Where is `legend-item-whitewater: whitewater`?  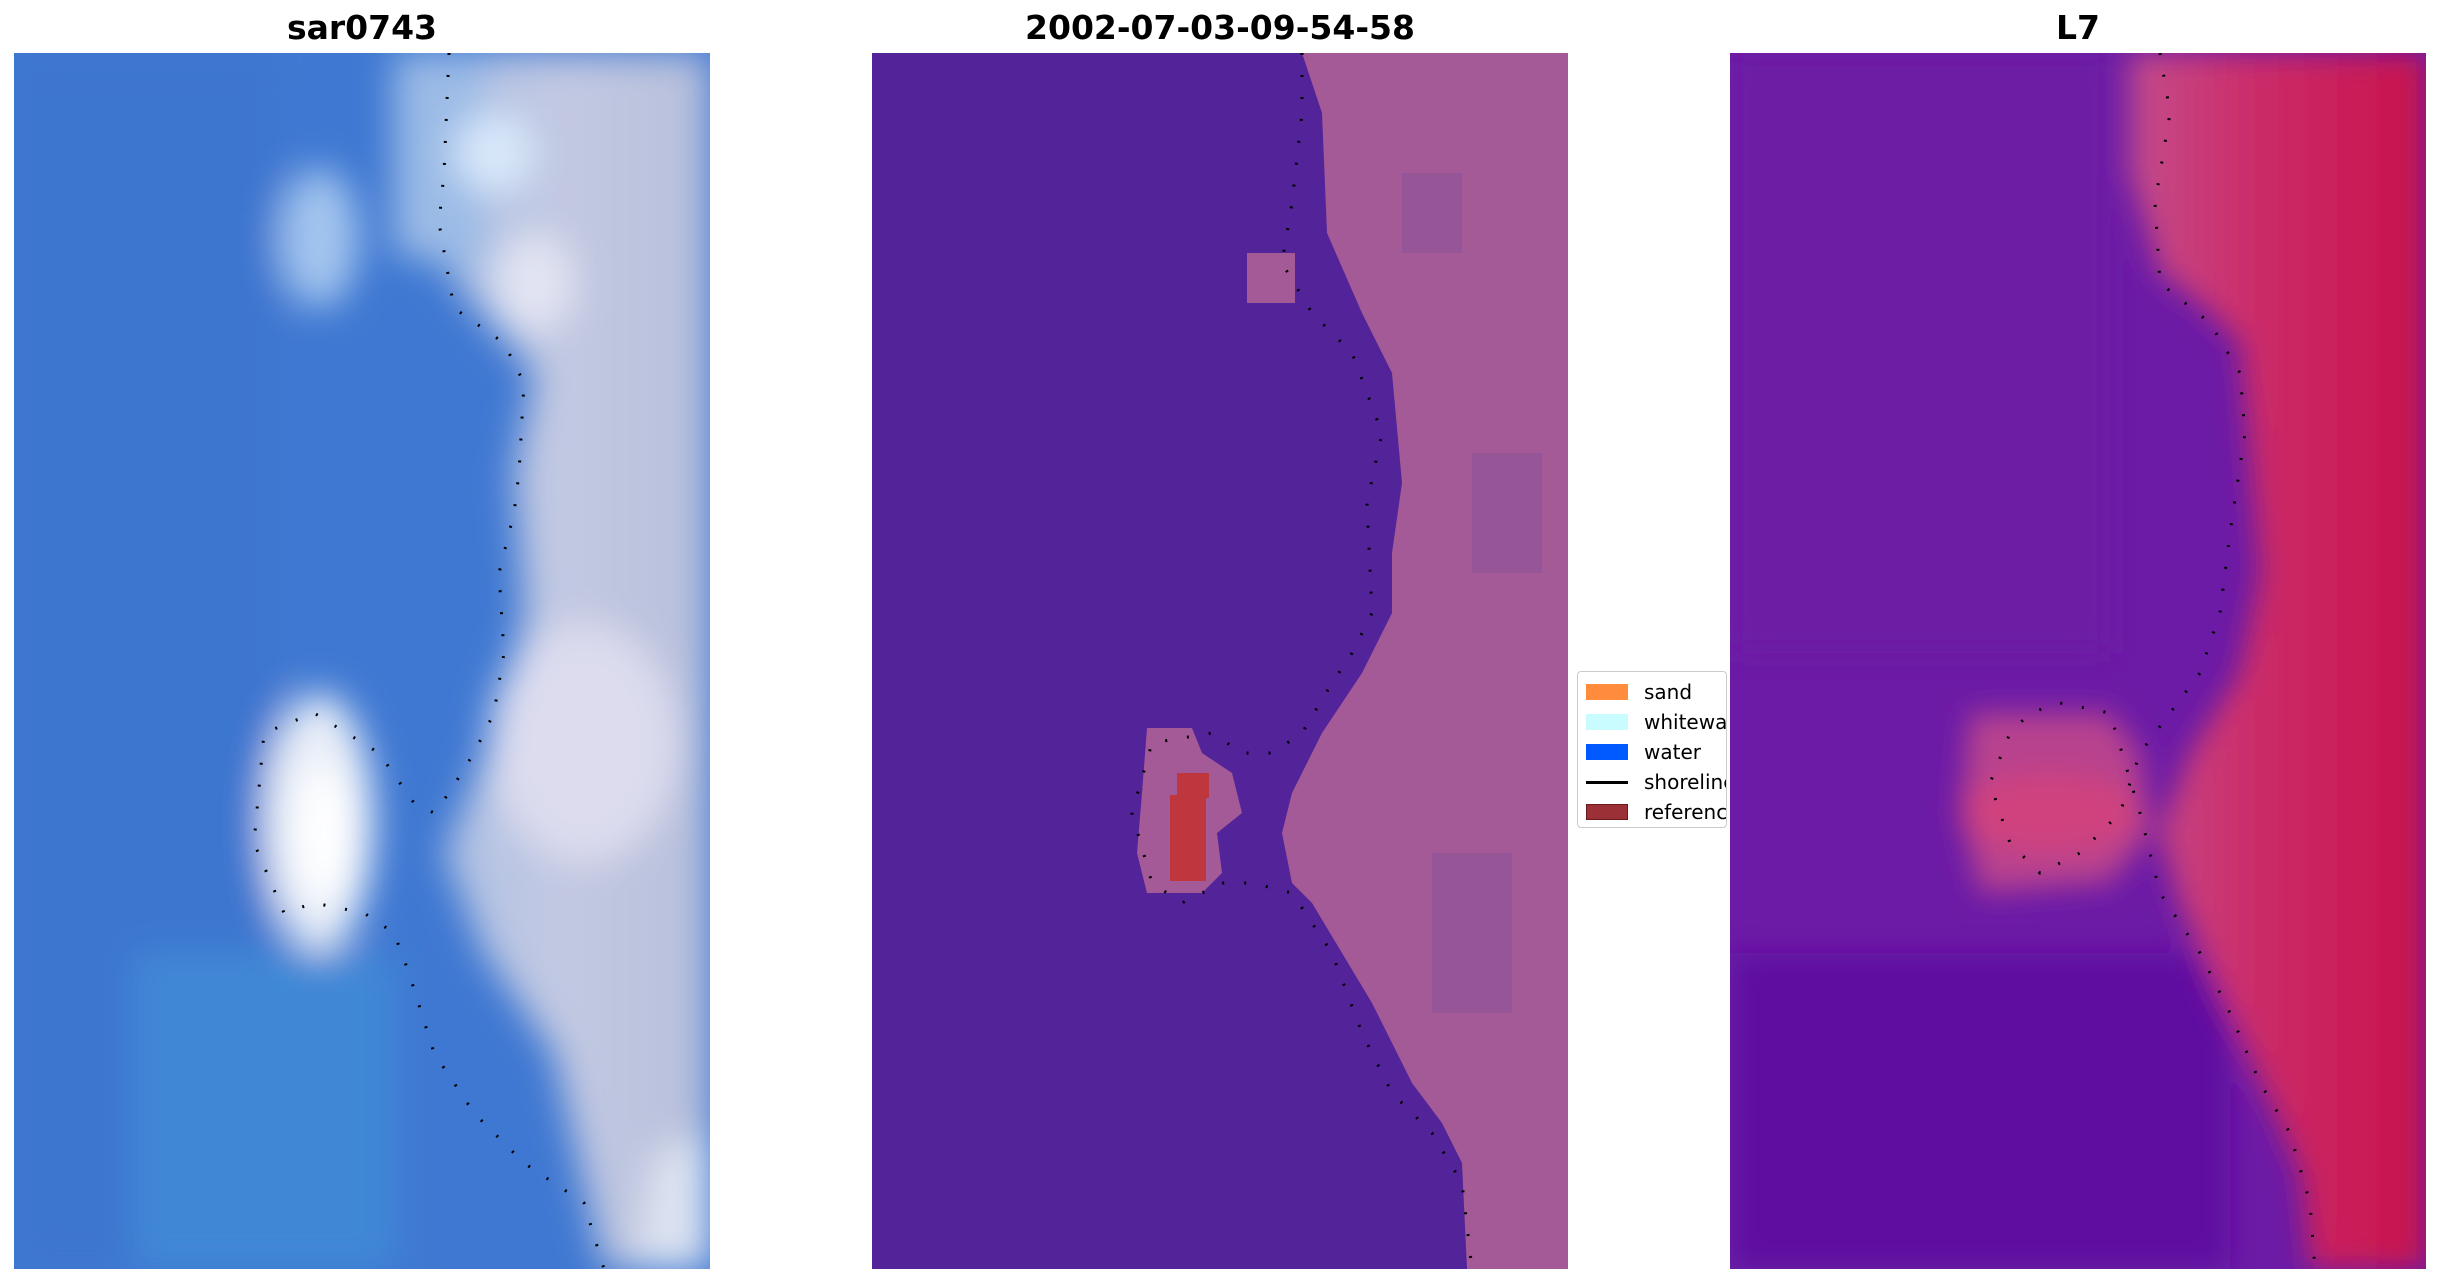 legend-item-whitewater: whitewater is located at coordinates (1656, 722).